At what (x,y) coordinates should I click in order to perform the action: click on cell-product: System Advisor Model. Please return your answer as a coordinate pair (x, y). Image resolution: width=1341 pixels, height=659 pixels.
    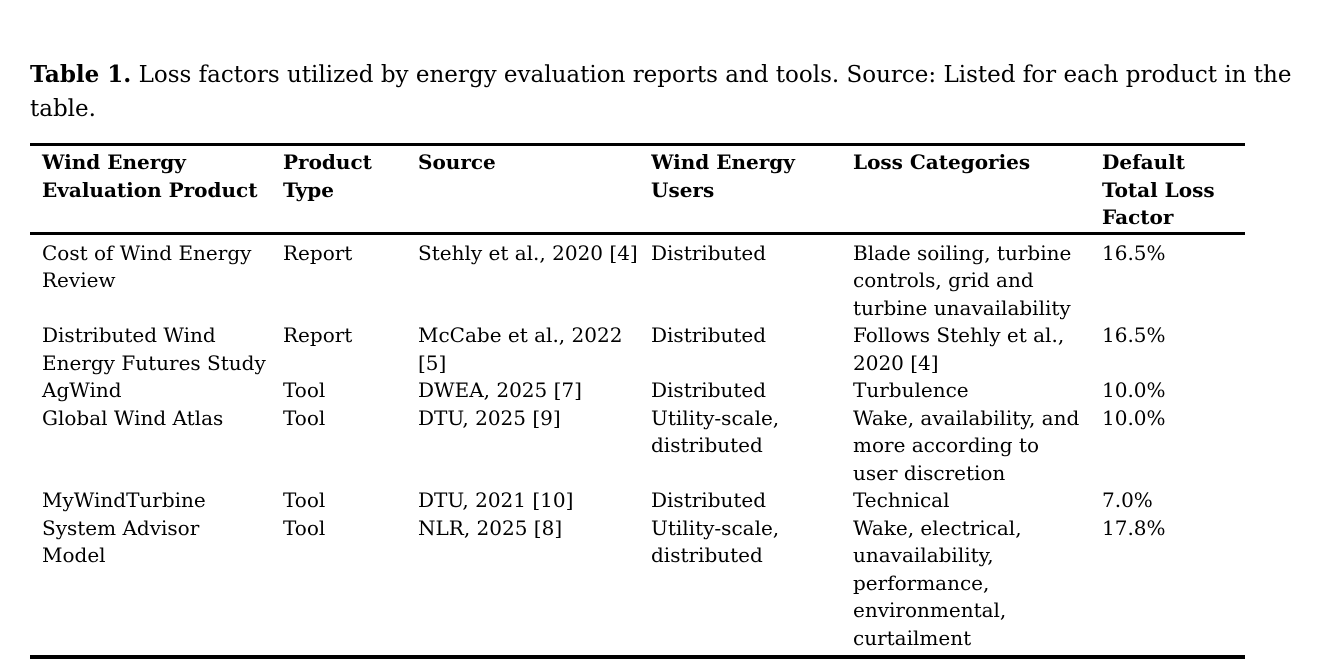
    Looking at the image, I should click on (121, 541).